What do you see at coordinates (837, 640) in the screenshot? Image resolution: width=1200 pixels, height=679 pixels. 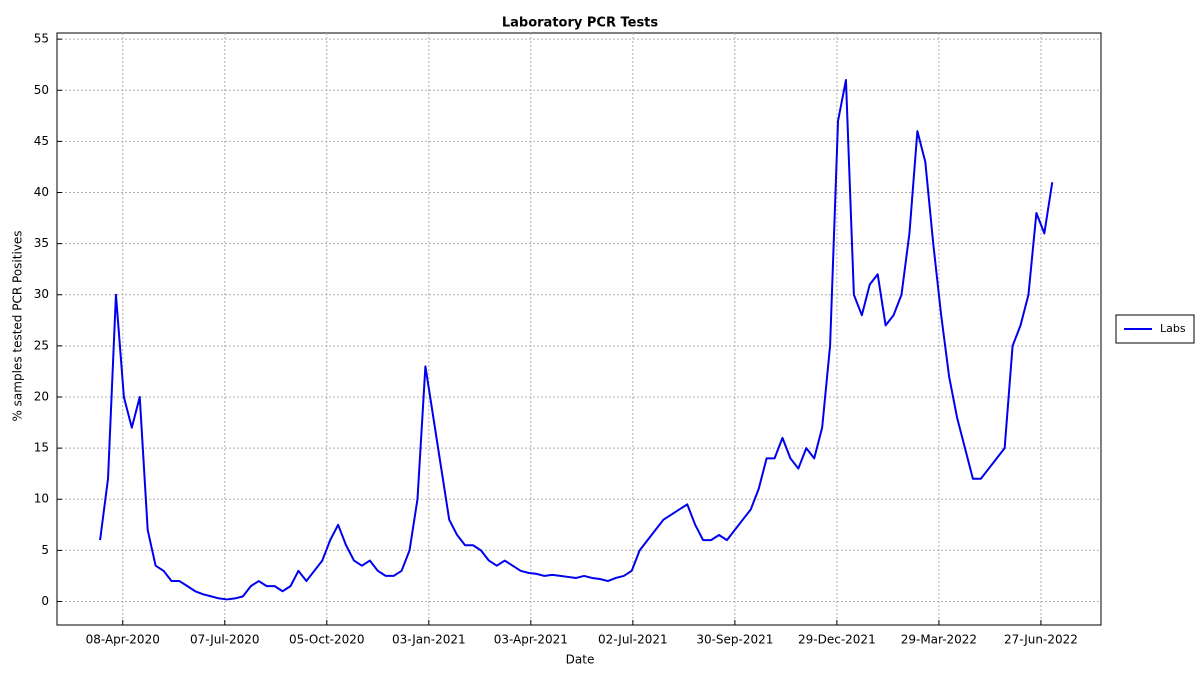 I see `x-tick-label: 29-Dec-2021` at bounding box center [837, 640].